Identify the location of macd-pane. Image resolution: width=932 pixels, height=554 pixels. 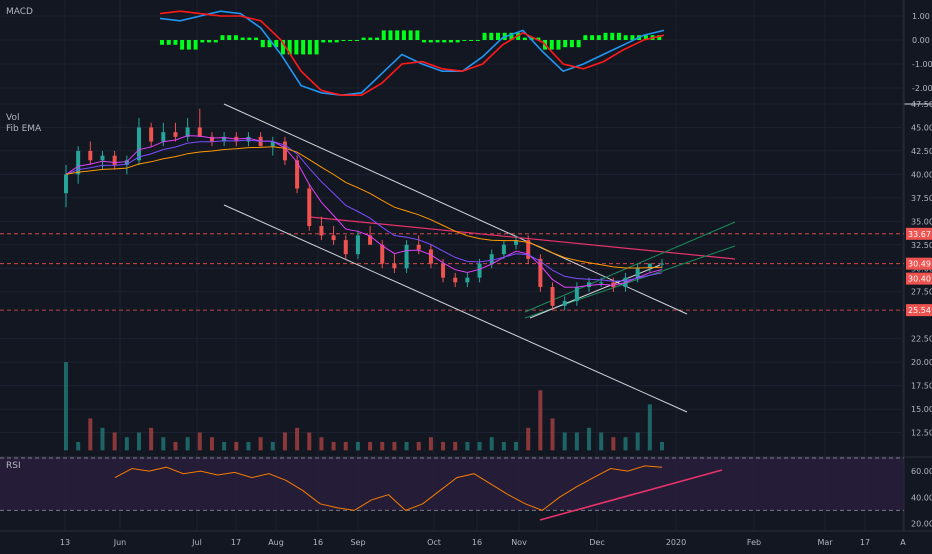
(412, 53).